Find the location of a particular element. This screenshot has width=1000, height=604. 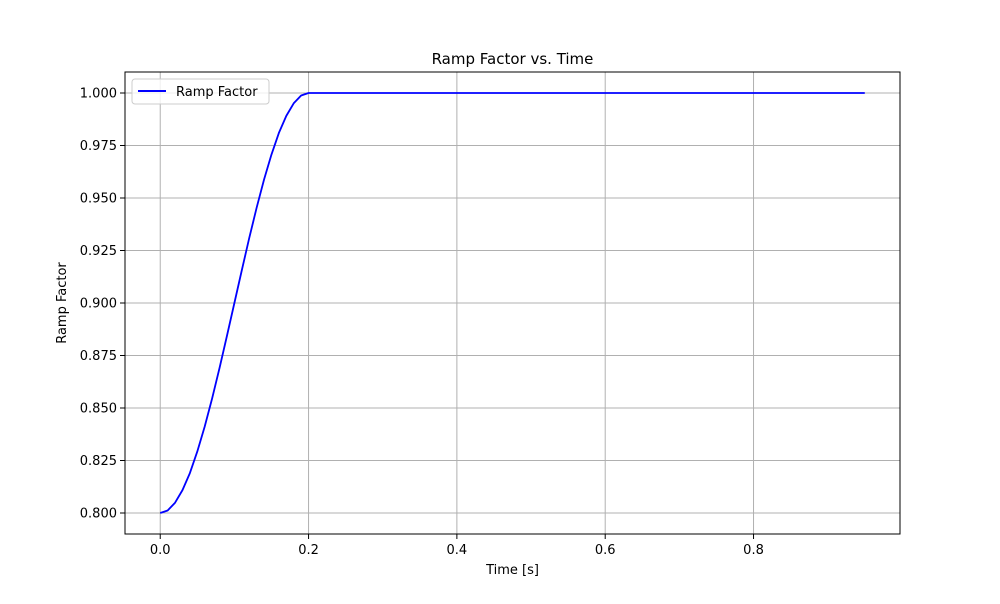

y-tick-label: 0.925 is located at coordinates (98, 251).